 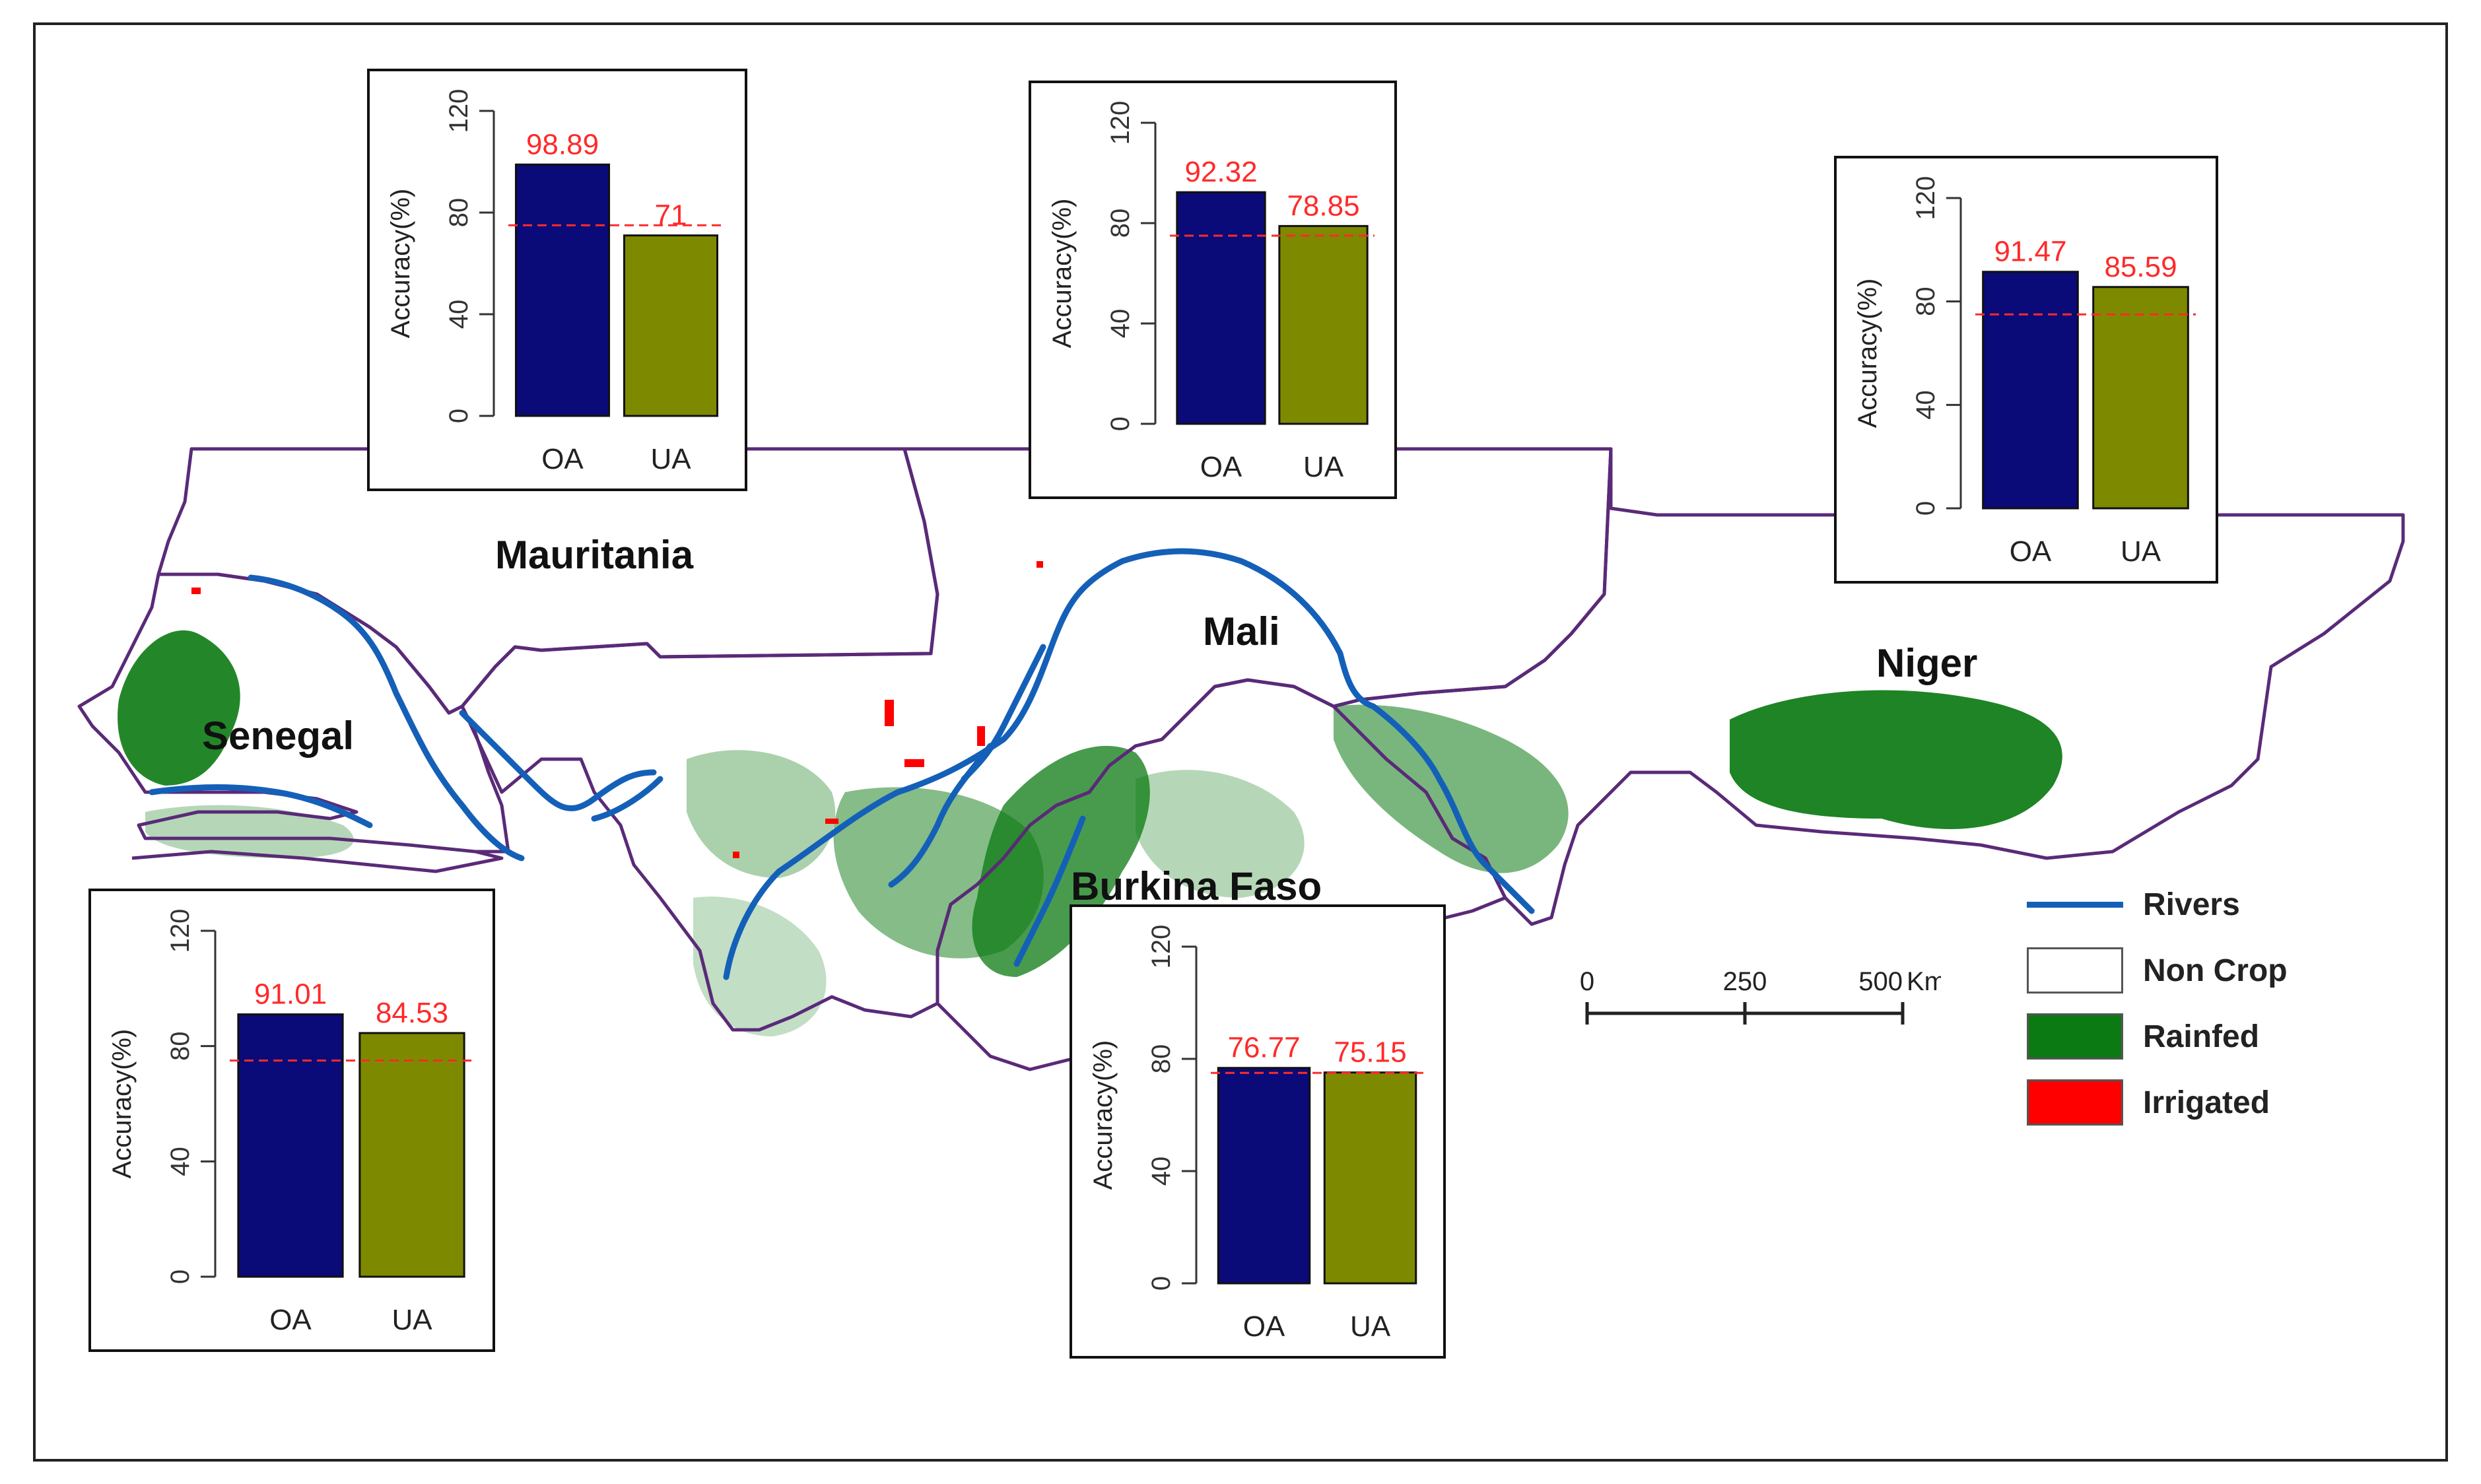 I want to click on bar-chart-svg: 0 40 80 120 Accuracy(%) 92.32 OA 78.85 UA, so click(x=1211, y=292).